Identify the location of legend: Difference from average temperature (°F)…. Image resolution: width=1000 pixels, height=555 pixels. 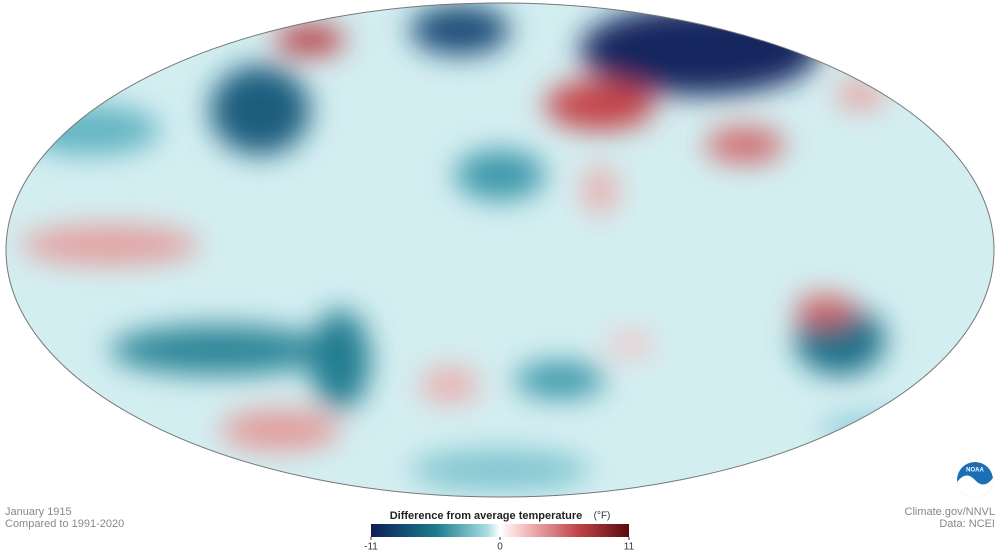
(499, 531).